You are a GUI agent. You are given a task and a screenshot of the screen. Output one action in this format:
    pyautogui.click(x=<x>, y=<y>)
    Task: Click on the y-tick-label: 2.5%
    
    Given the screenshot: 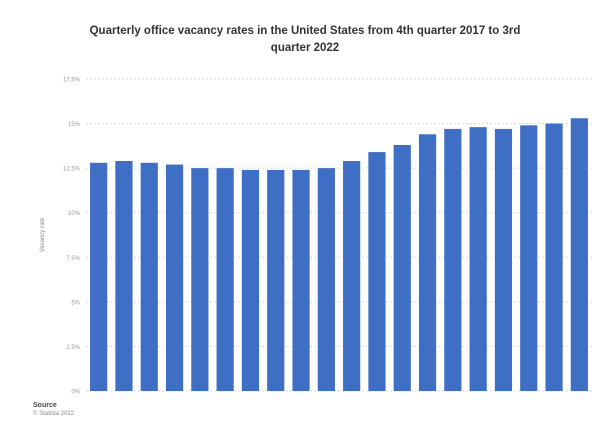 What is the action you would take?
    pyautogui.click(x=73, y=348)
    